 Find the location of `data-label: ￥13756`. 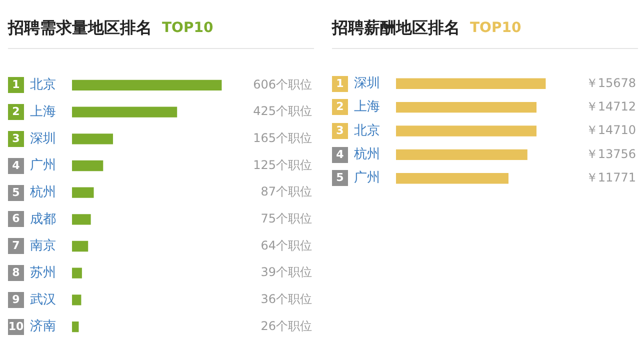

data-label: ￥13756 is located at coordinates (611, 153).